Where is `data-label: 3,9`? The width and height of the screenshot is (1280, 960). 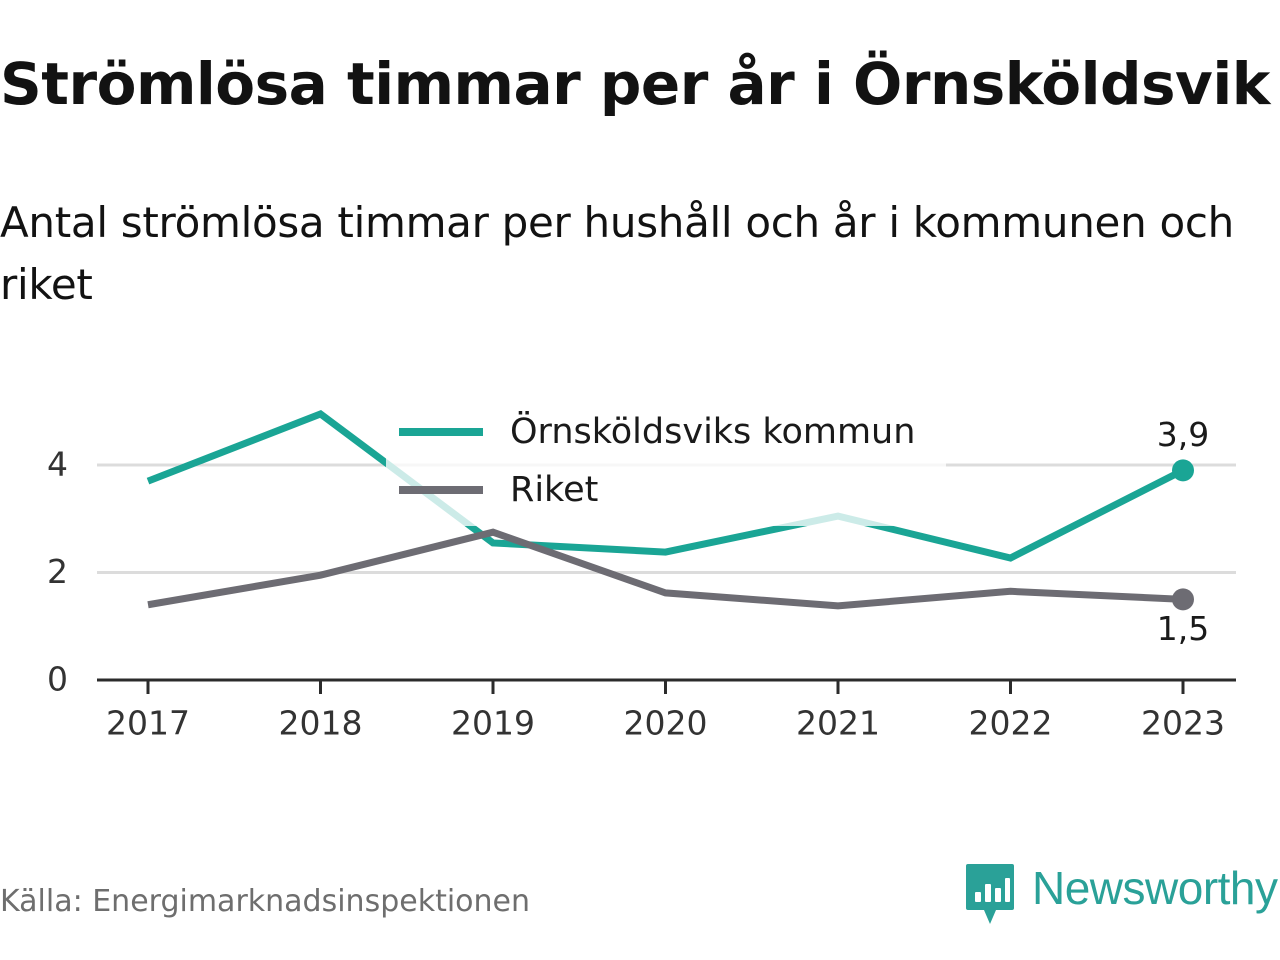 data-label: 3,9 is located at coordinates (1183, 434).